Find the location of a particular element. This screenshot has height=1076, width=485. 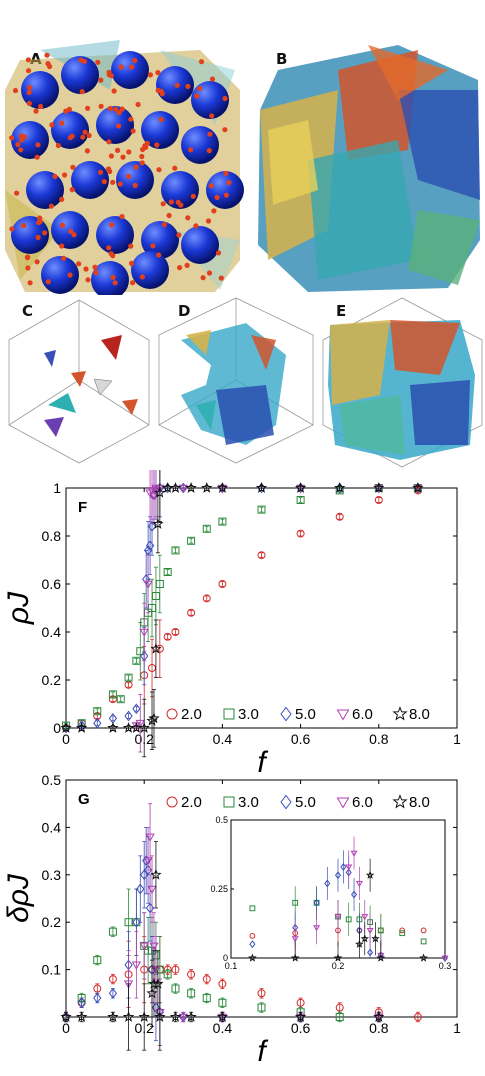

inset-x-tick-label: 0.3 is located at coordinates (445, 966).